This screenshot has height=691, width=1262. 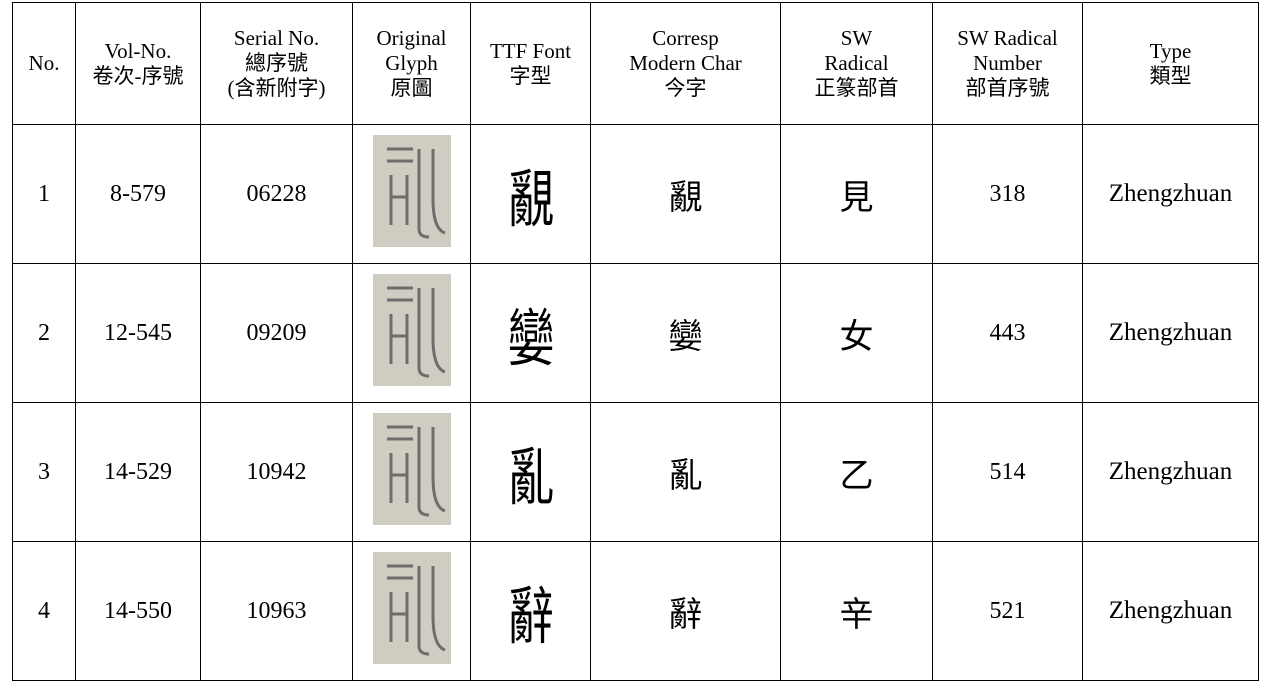 I want to click on header-text: Original, so click(x=411, y=38).